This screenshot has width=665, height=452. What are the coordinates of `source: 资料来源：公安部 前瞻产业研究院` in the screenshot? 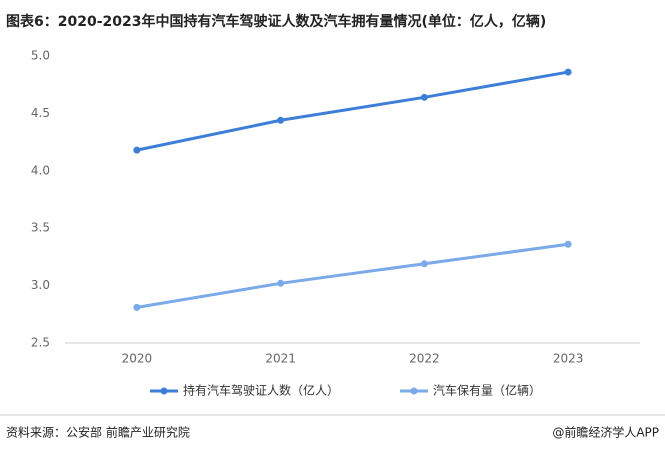 It's located at (98, 432).